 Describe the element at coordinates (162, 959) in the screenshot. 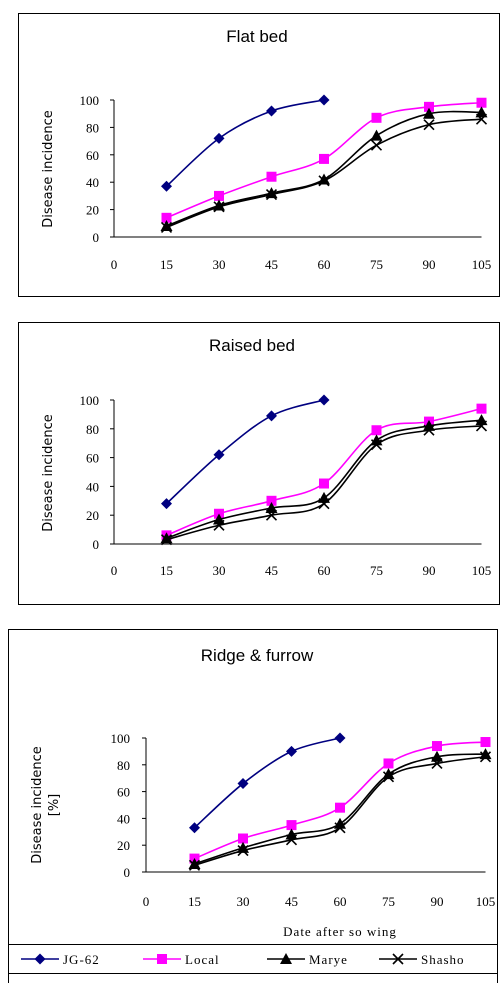

I see `legend-marker-local` at that location.